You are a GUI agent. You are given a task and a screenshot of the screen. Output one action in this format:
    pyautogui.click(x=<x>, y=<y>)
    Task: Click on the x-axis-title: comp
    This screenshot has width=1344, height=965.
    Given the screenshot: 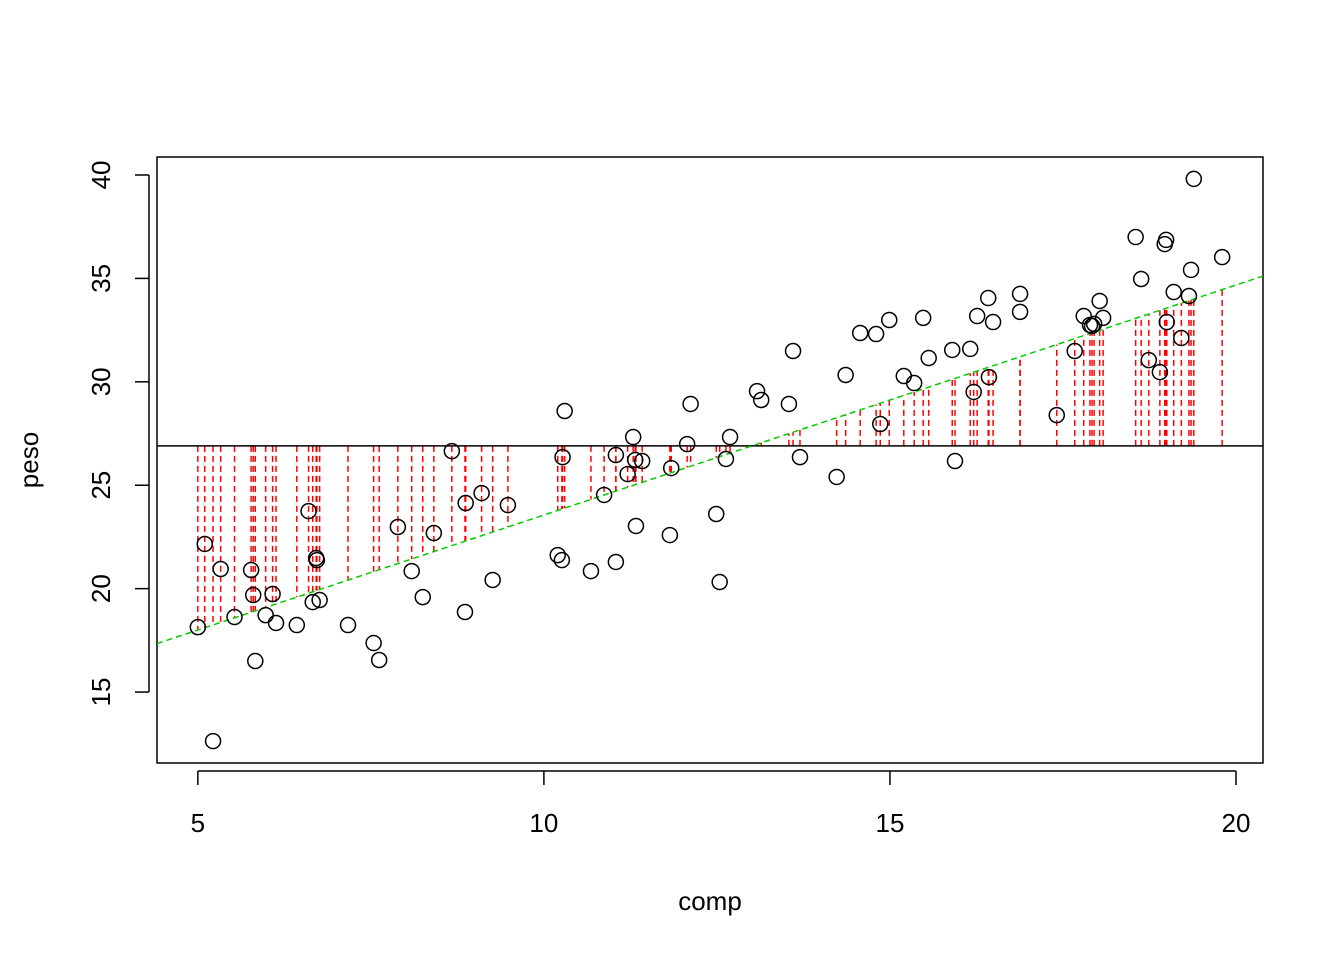 What is the action you would take?
    pyautogui.click(x=710, y=901)
    